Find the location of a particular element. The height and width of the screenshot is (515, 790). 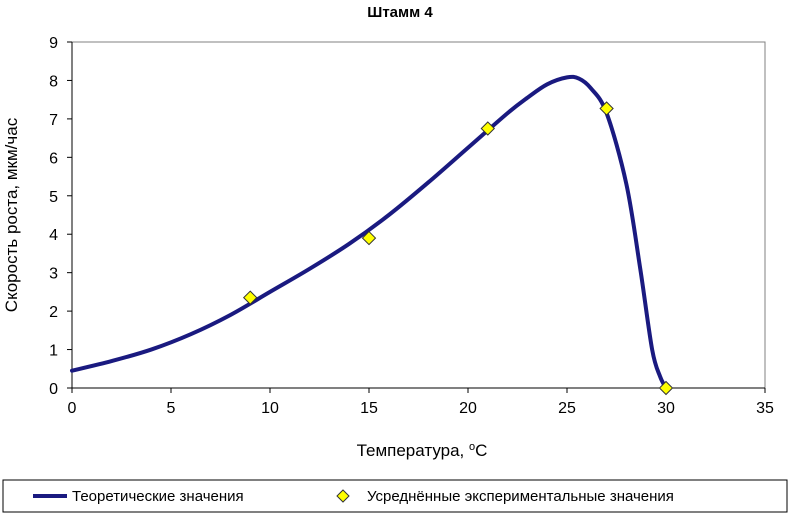

legend-box is located at coordinates (395, 496).